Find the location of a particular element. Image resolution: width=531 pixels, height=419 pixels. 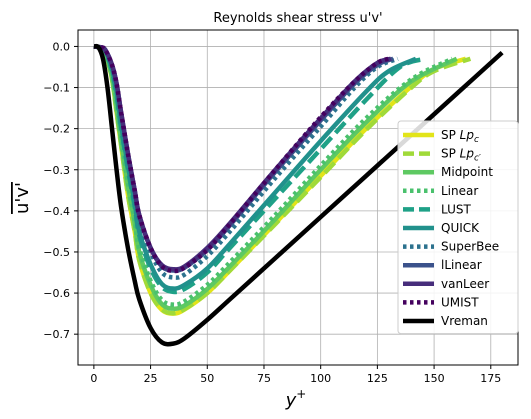

x-tick-label: 175 is located at coordinates (490, 378).